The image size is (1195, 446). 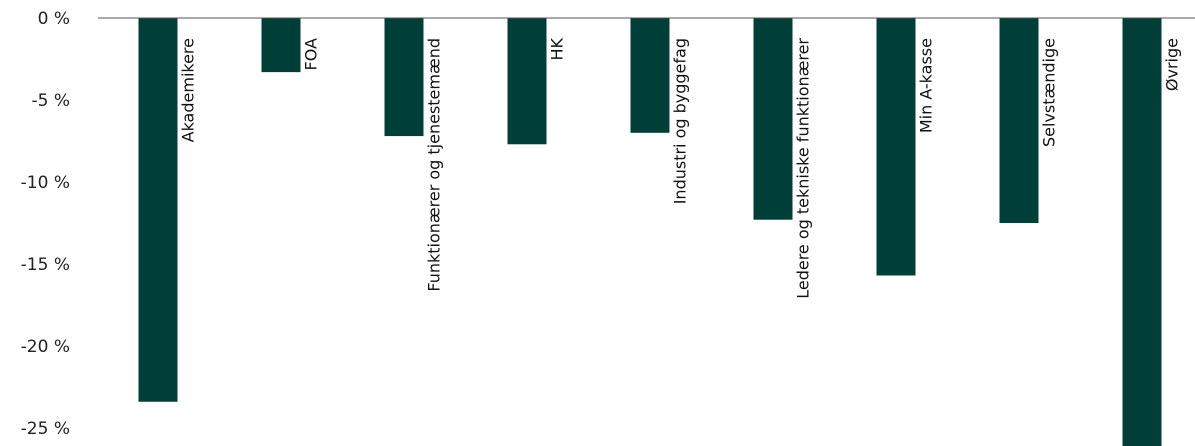 What do you see at coordinates (45, 265) in the screenshot?
I see `y-tick-label: -15 %` at bounding box center [45, 265].